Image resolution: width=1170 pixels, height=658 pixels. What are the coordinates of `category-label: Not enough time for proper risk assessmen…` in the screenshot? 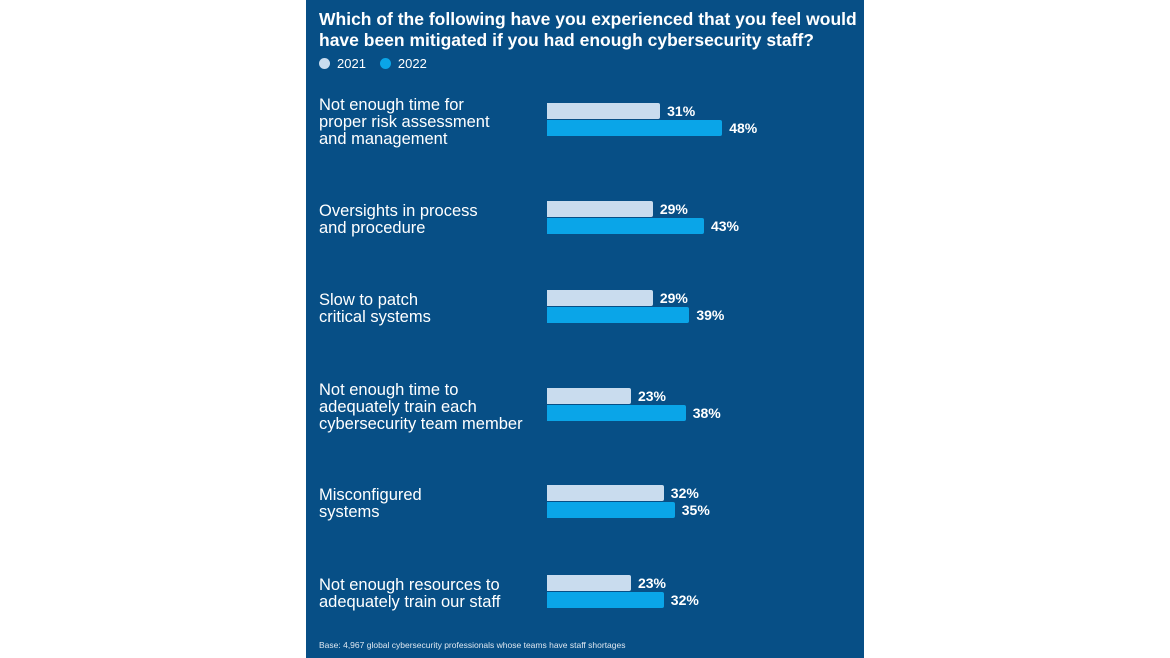 It's located at (434, 121).